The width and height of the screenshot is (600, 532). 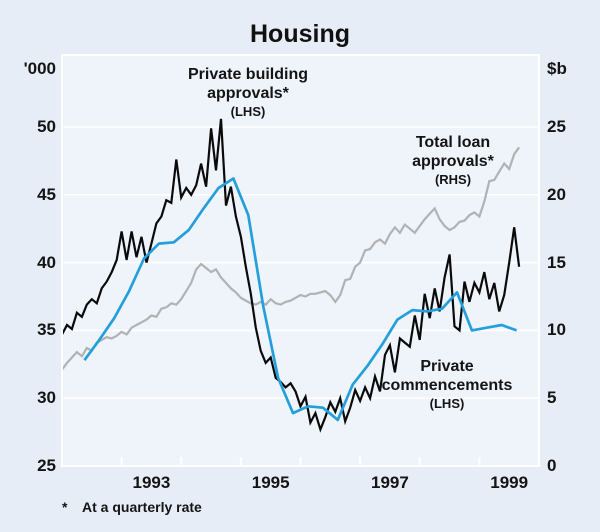 I want to click on chart-title: Housing, so click(x=300, y=34).